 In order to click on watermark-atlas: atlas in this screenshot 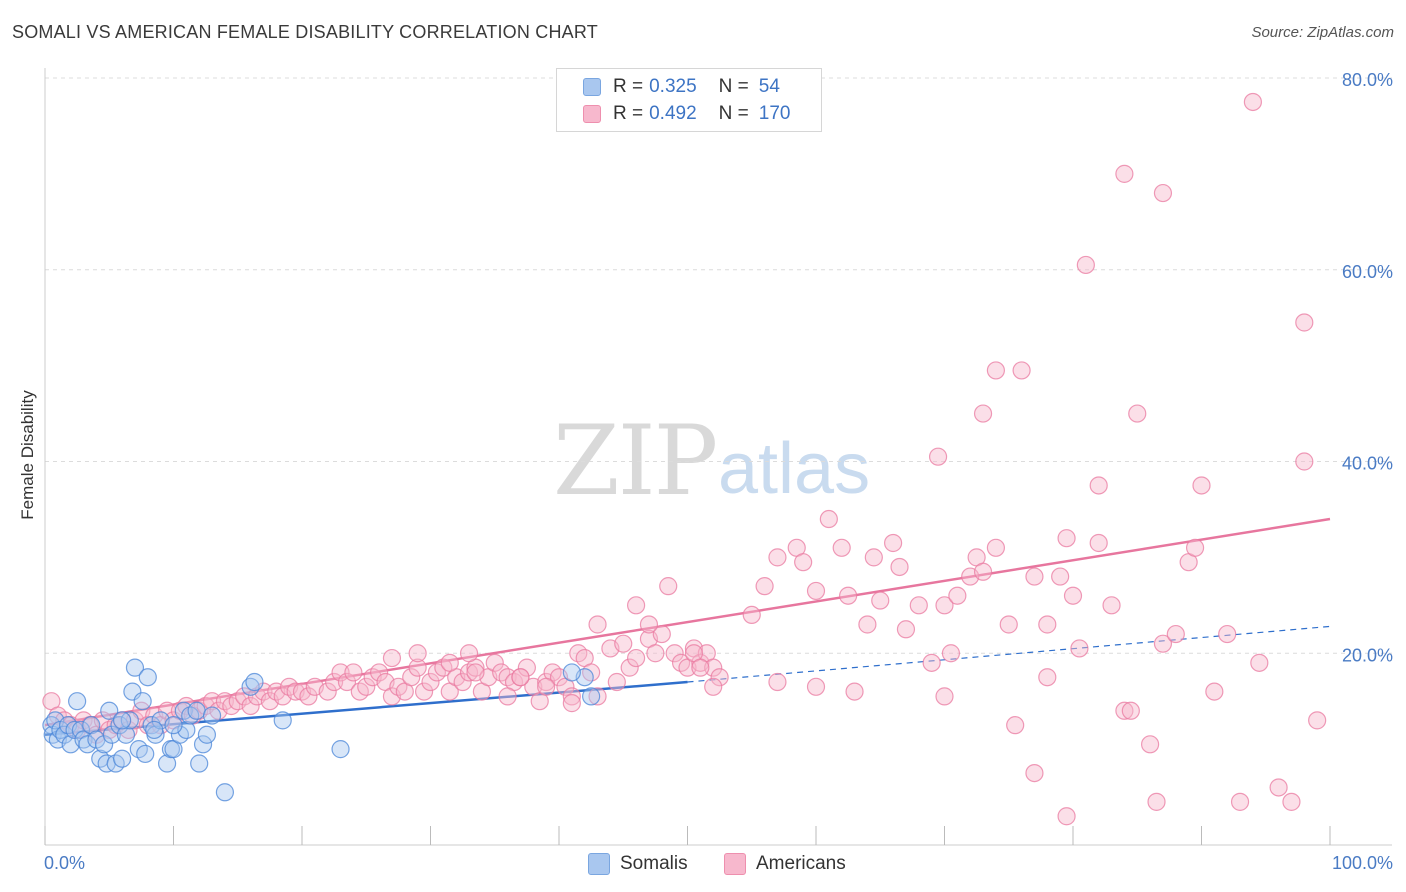, I will do `click(794, 469)`.